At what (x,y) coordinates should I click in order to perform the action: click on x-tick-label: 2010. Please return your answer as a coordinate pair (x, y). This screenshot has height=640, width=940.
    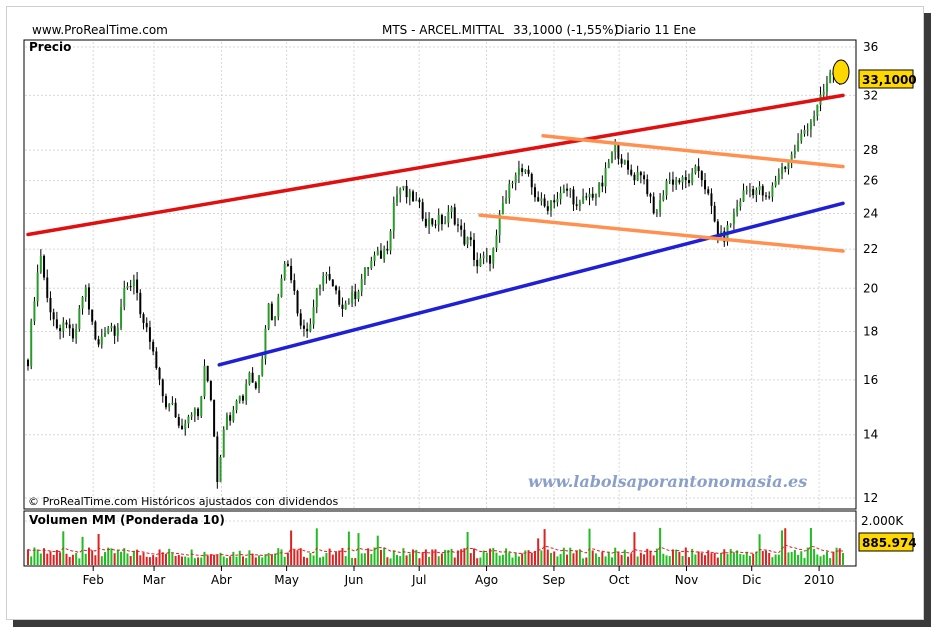
    Looking at the image, I should click on (819, 580).